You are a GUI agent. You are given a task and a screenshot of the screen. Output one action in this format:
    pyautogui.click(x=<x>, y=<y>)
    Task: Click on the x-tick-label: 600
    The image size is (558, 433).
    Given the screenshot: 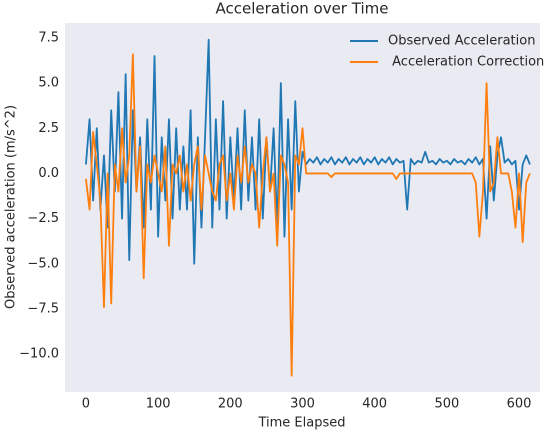 What is the action you would take?
    pyautogui.click(x=519, y=404)
    